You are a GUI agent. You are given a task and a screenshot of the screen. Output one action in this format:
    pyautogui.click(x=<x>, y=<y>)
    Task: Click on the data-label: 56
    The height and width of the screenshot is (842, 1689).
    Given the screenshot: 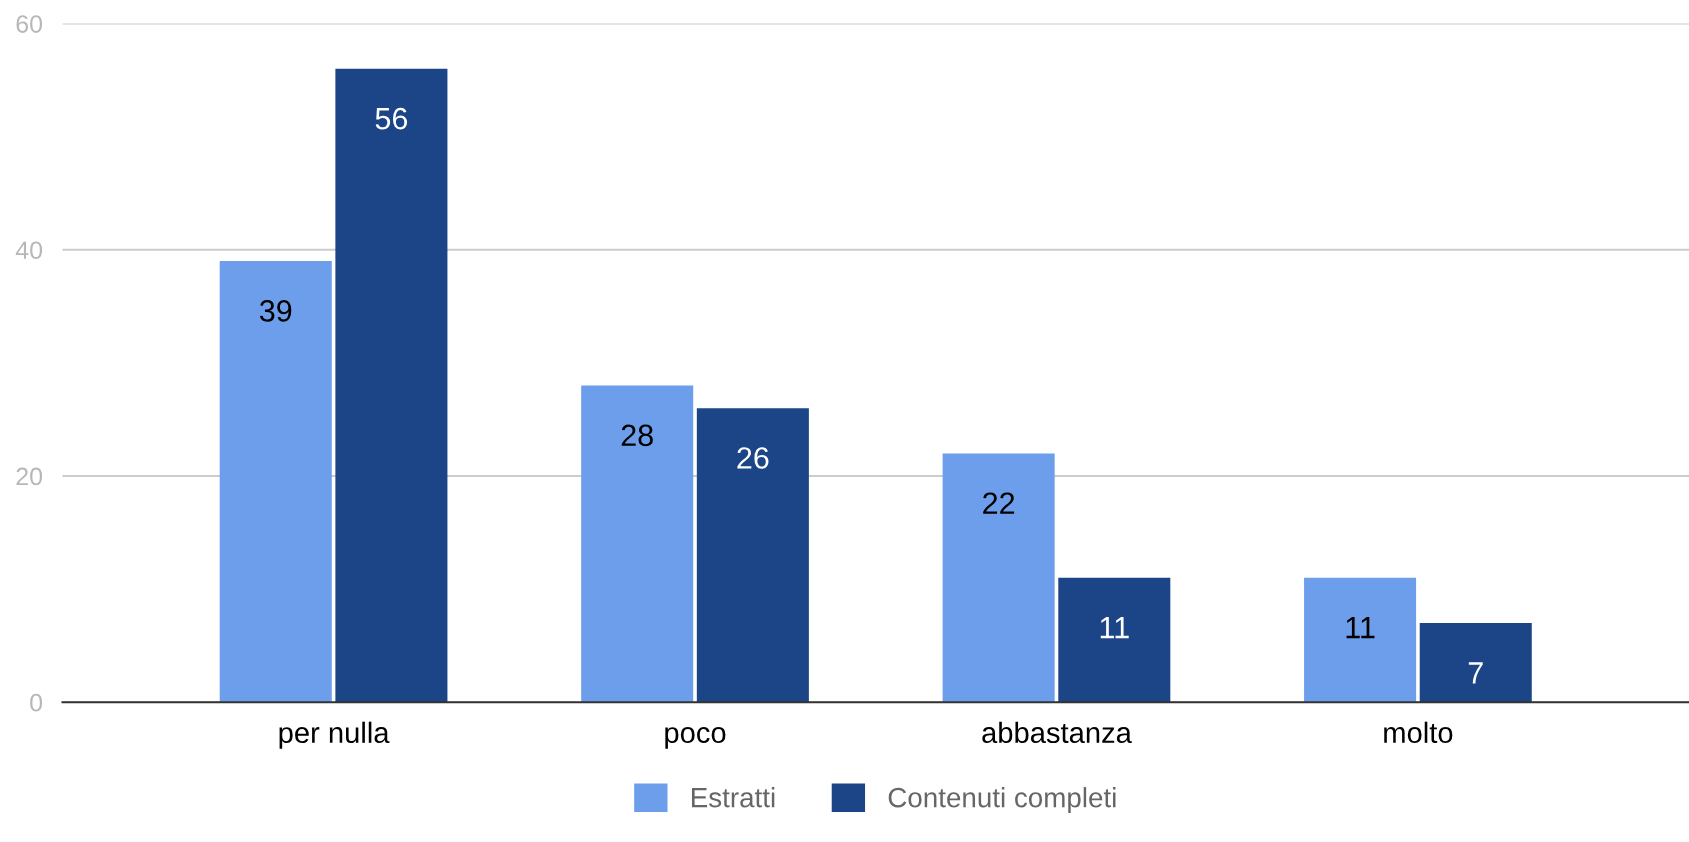 What is the action you would take?
    pyautogui.click(x=391, y=118)
    